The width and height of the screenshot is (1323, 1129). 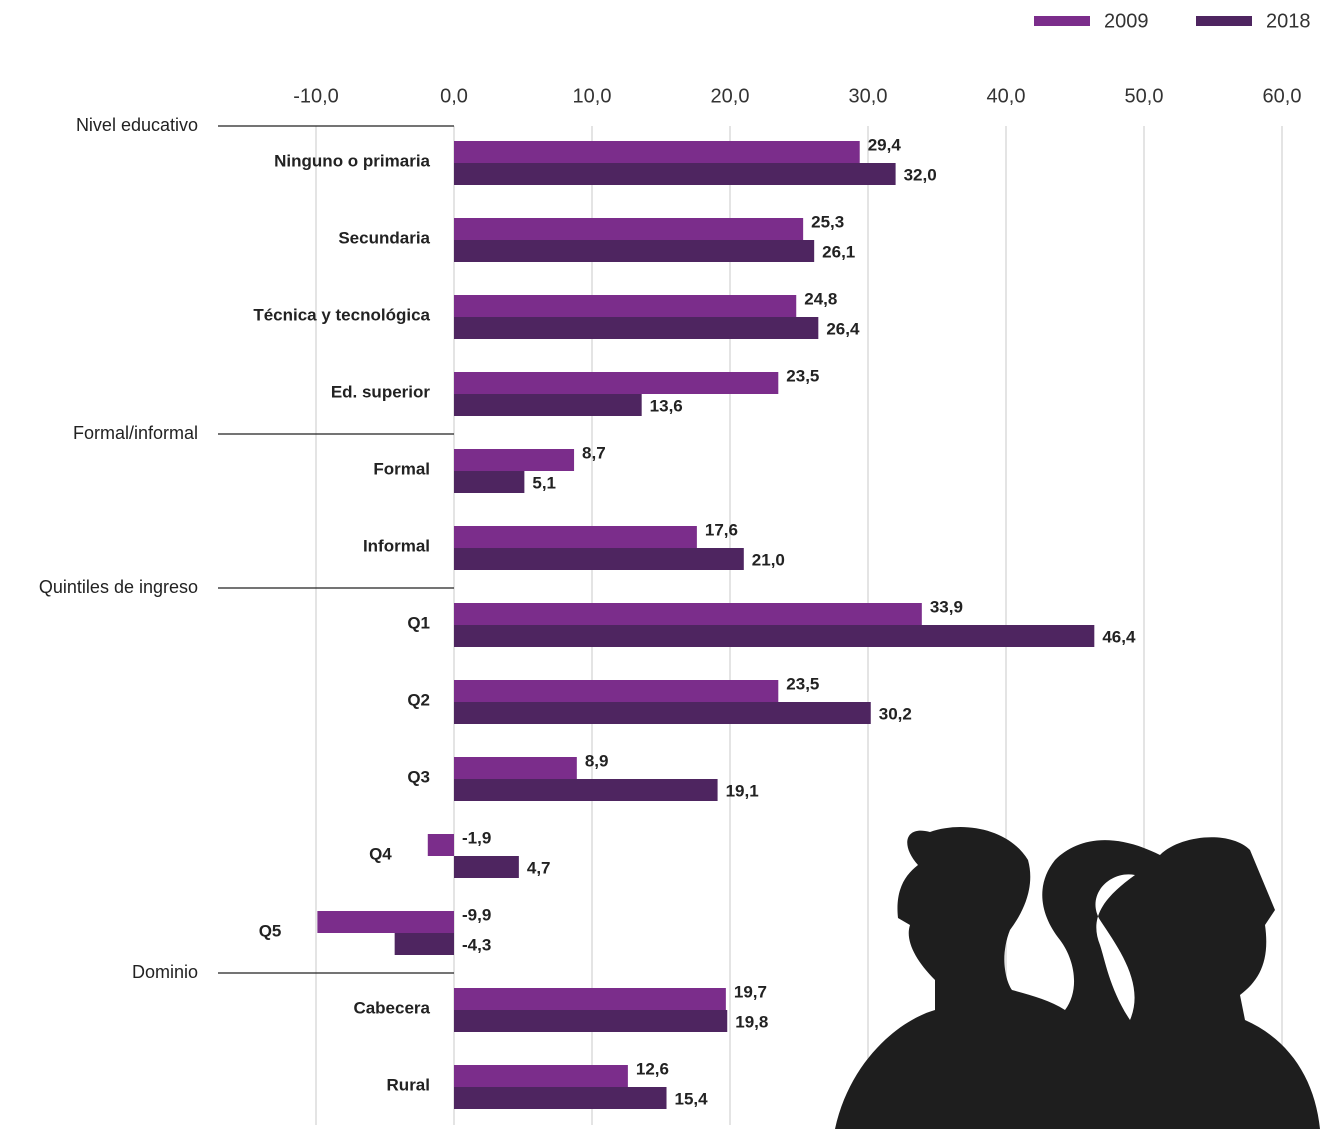 I want to click on data-label: 17,6, so click(x=721, y=529).